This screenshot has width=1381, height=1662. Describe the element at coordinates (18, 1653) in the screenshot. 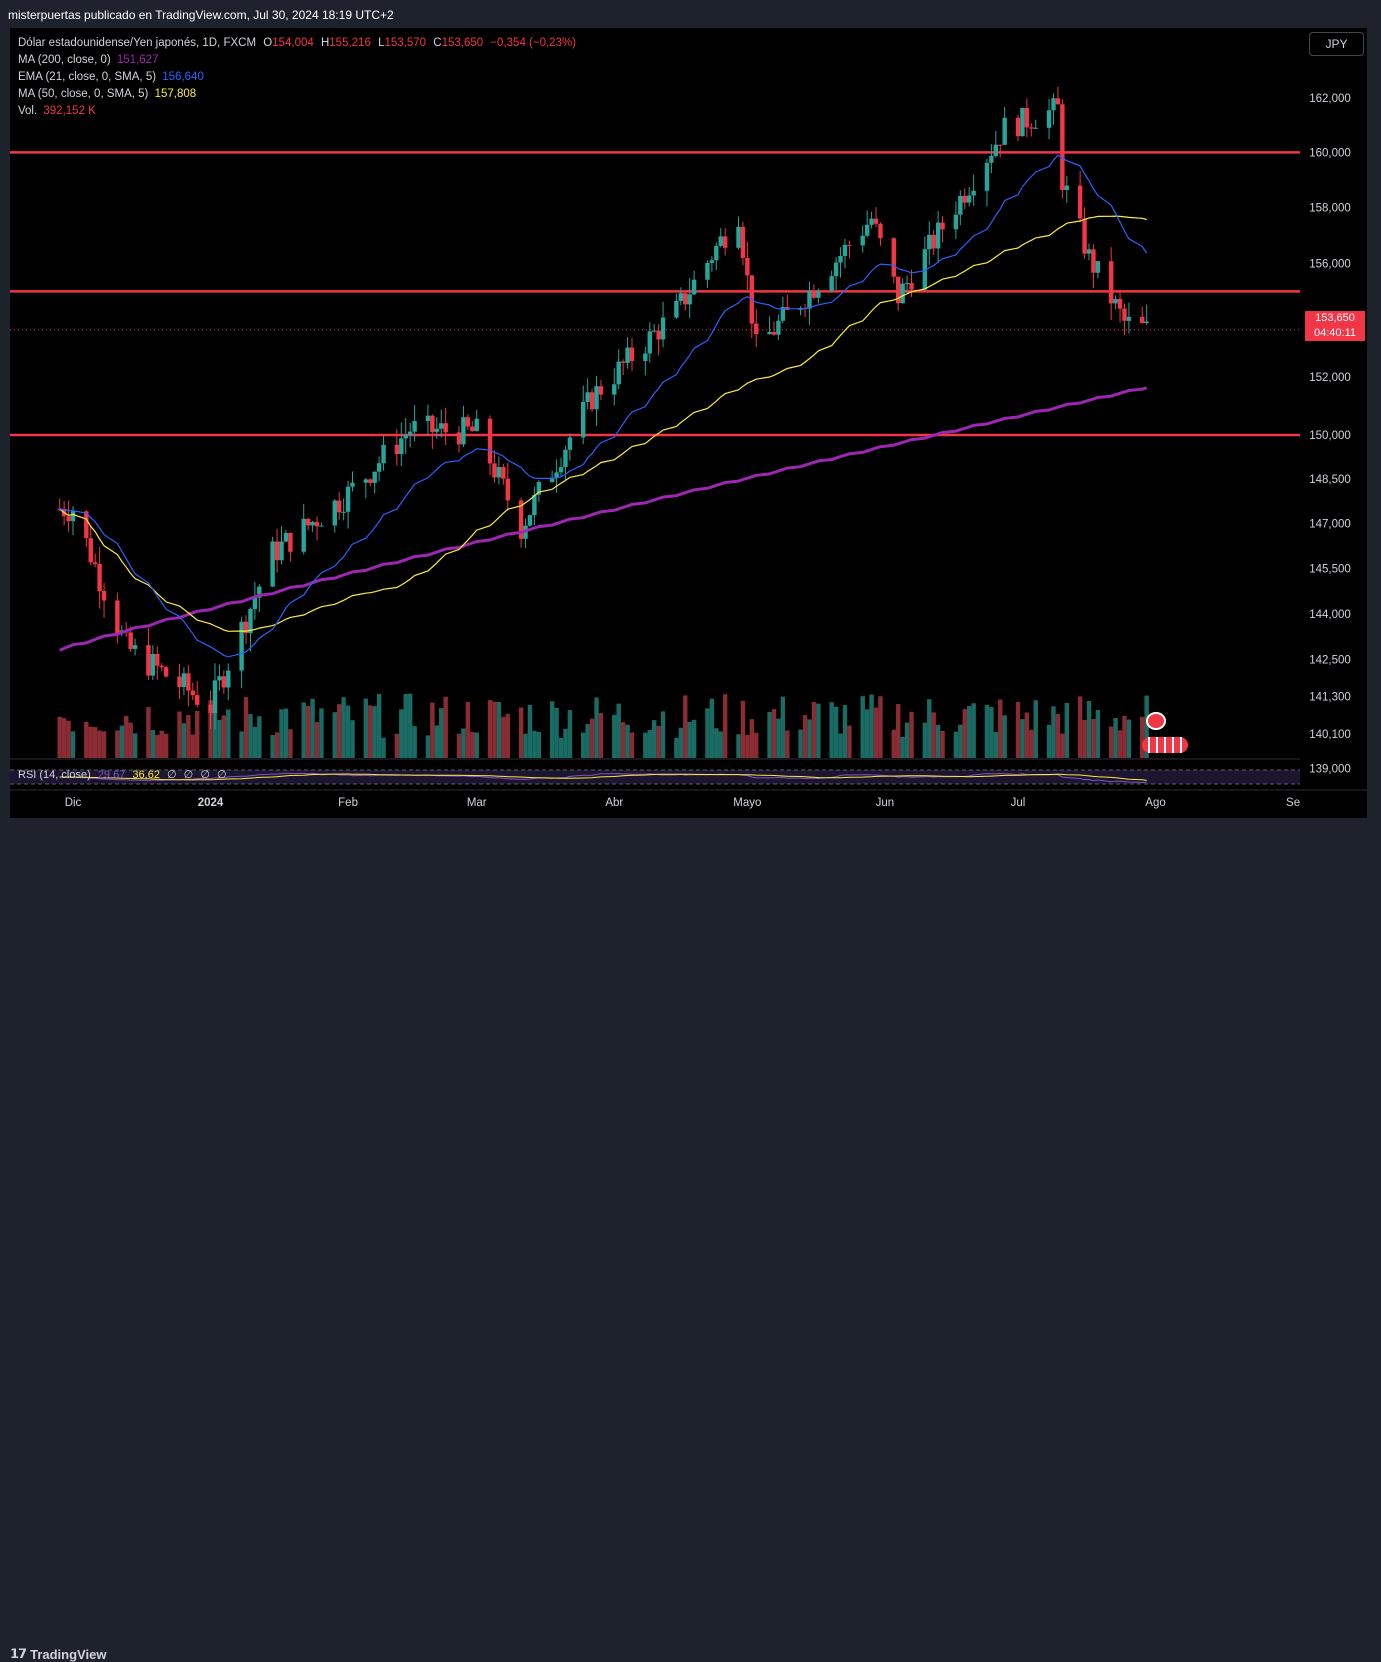

I see `tradingview-logo-icon: 𝟭𝟳` at that location.